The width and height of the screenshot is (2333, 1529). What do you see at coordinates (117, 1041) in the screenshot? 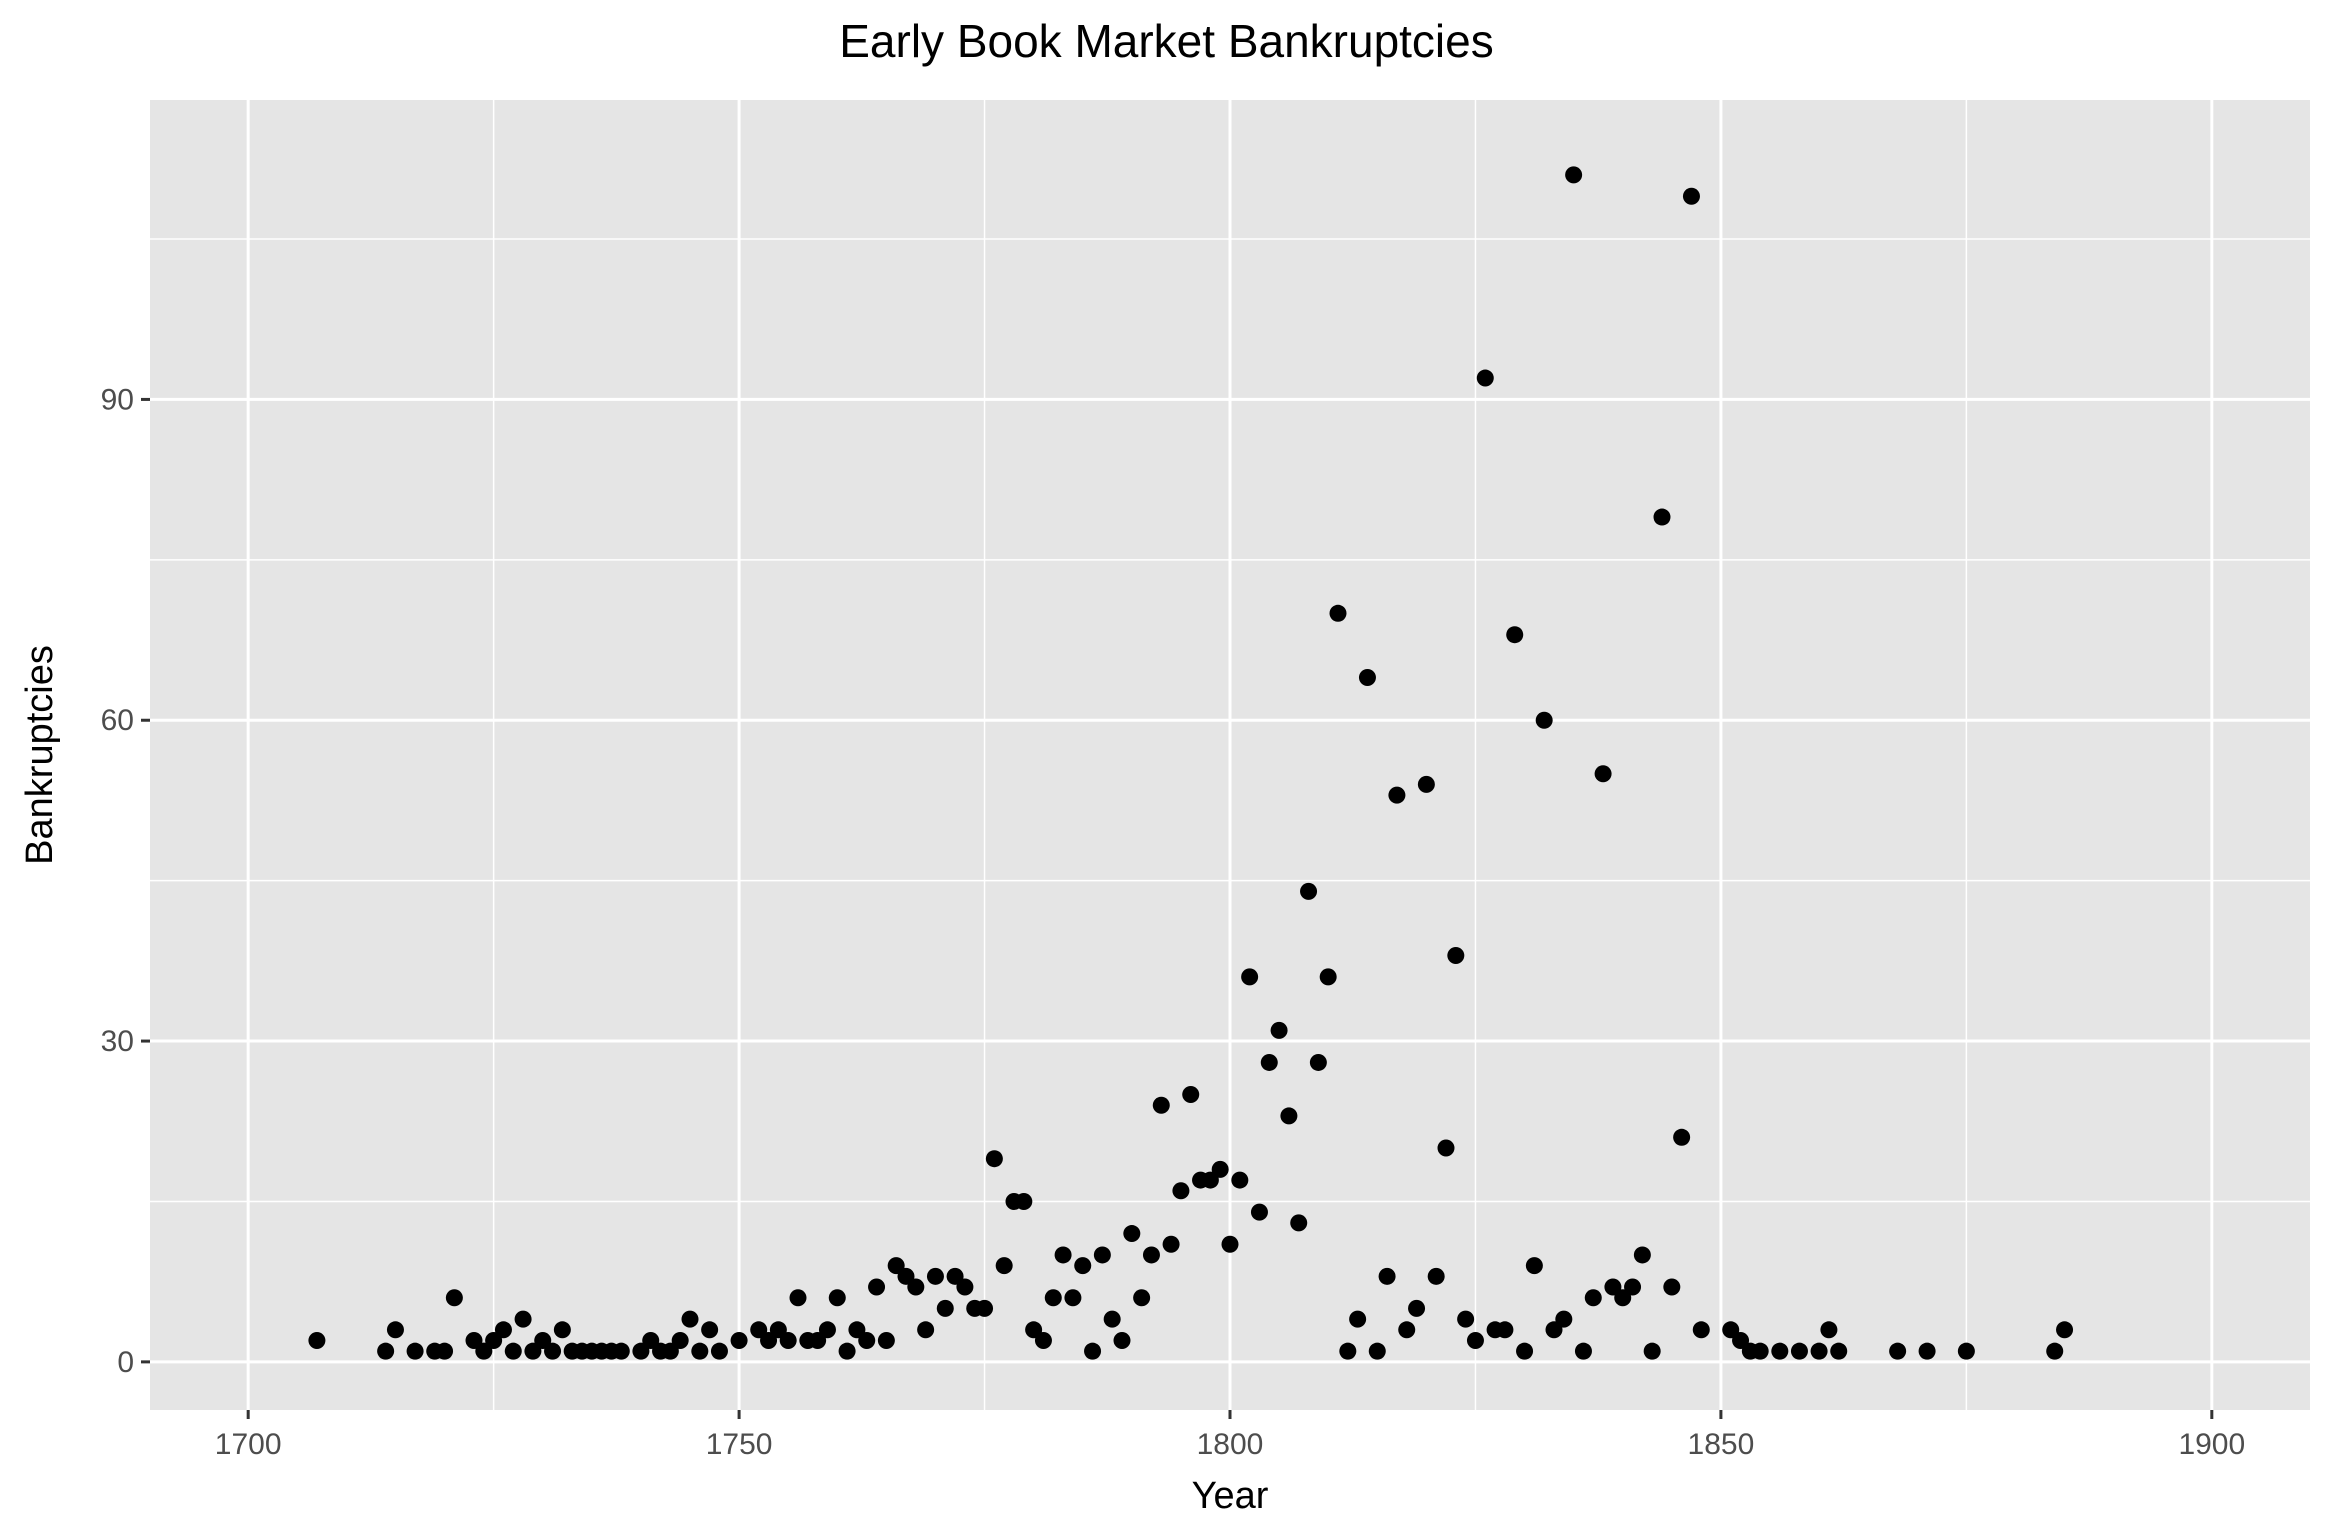
I see `y-tick-label: 30` at bounding box center [117, 1041].